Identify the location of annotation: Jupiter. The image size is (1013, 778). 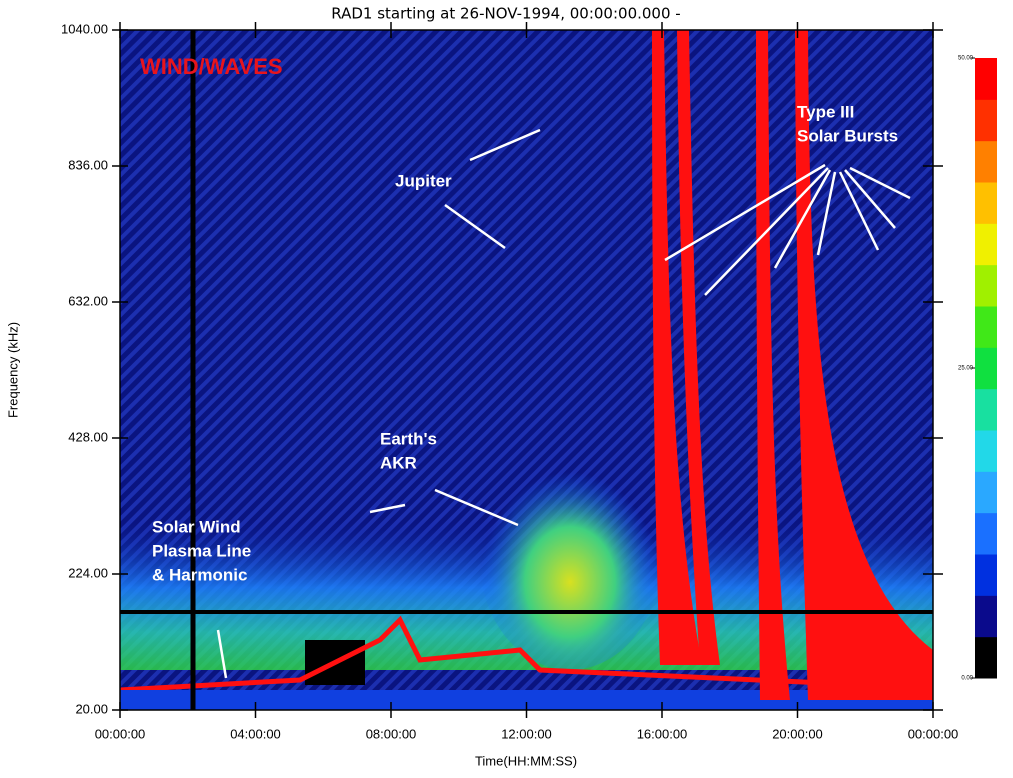
(423, 180).